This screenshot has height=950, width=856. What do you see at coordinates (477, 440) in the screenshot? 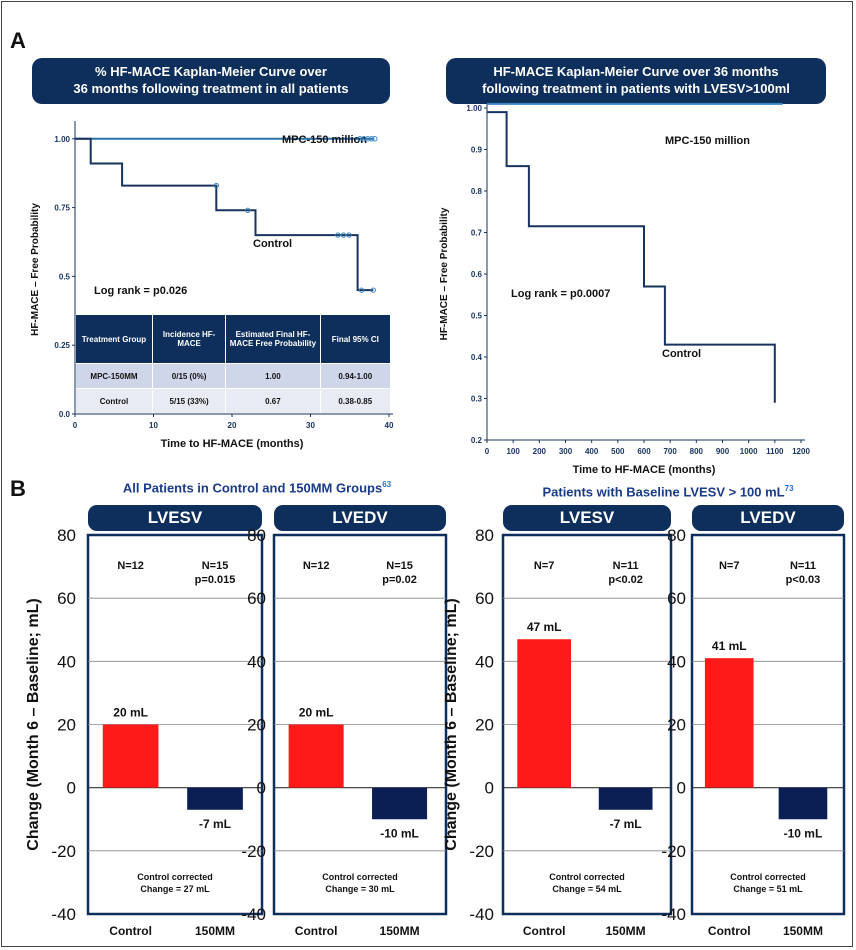
I see `km2-y-tick-label: 0.2` at bounding box center [477, 440].